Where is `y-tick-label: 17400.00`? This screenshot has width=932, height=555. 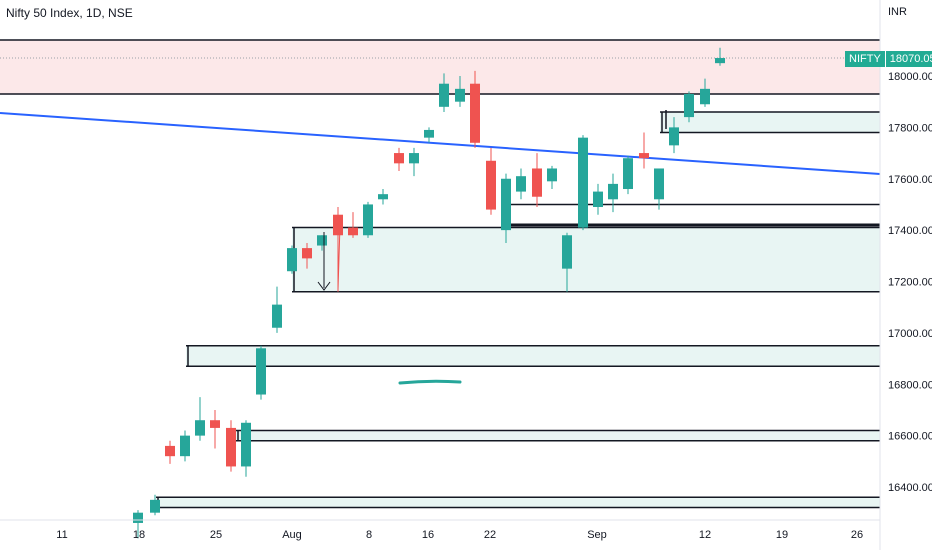
y-tick-label: 17400.00 is located at coordinates (910, 231).